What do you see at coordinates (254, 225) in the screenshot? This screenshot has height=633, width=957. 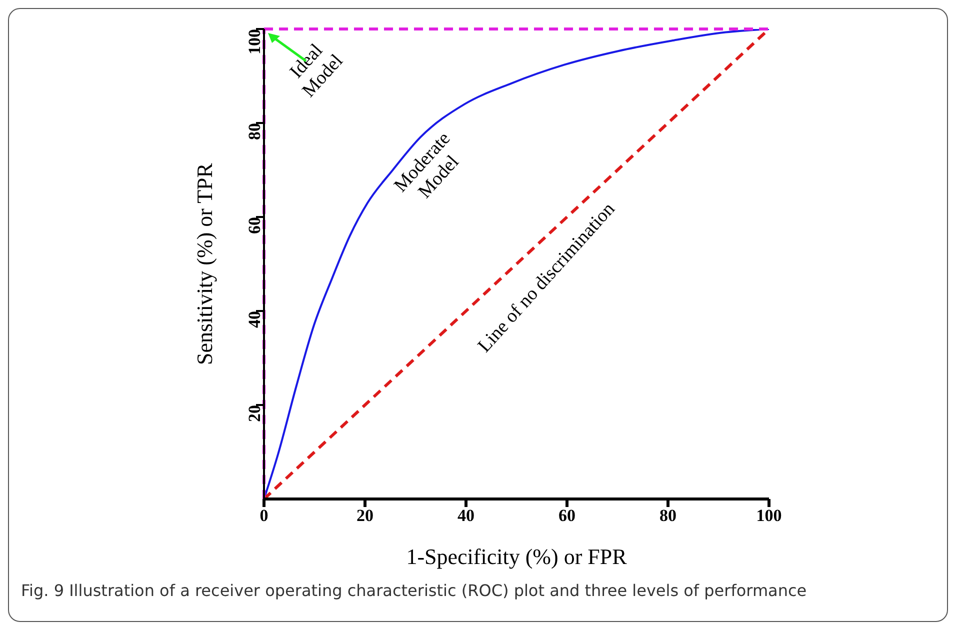 I see `y-tick-label: 60` at bounding box center [254, 225].